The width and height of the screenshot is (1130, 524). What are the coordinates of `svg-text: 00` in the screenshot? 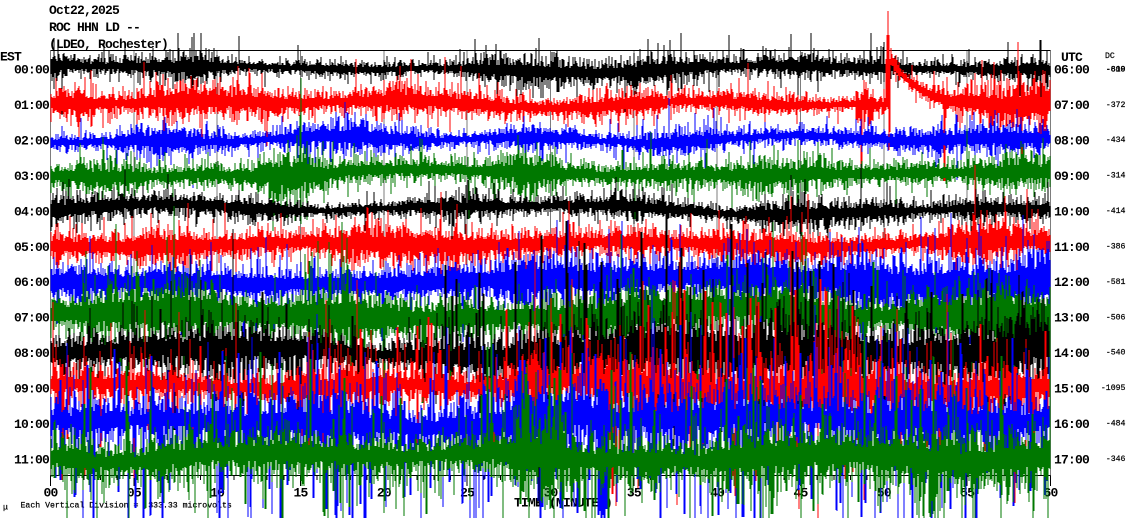 It's located at (51, 493).